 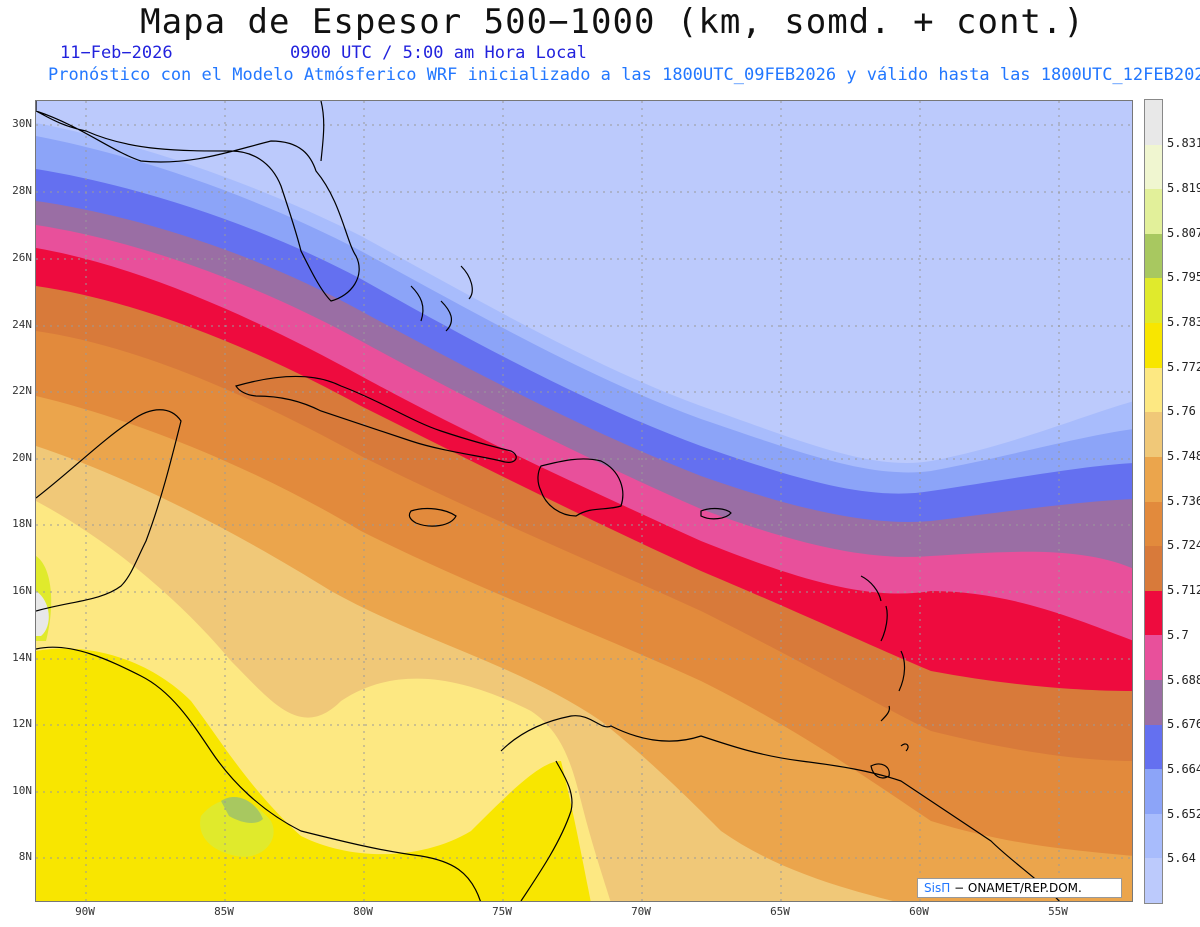 I want to click on lon-label: 90W, so click(x=85, y=911).